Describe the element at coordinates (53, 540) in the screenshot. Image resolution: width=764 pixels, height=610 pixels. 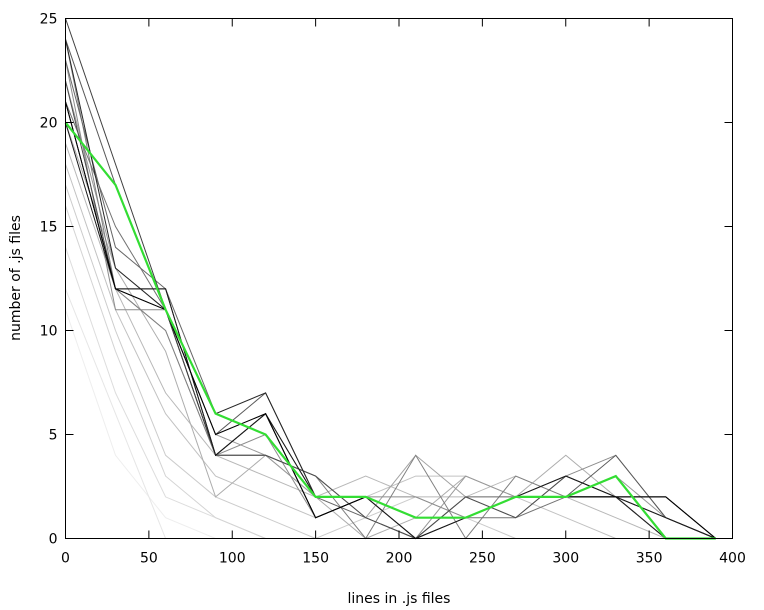
I see `y-tick-label: 0` at that location.